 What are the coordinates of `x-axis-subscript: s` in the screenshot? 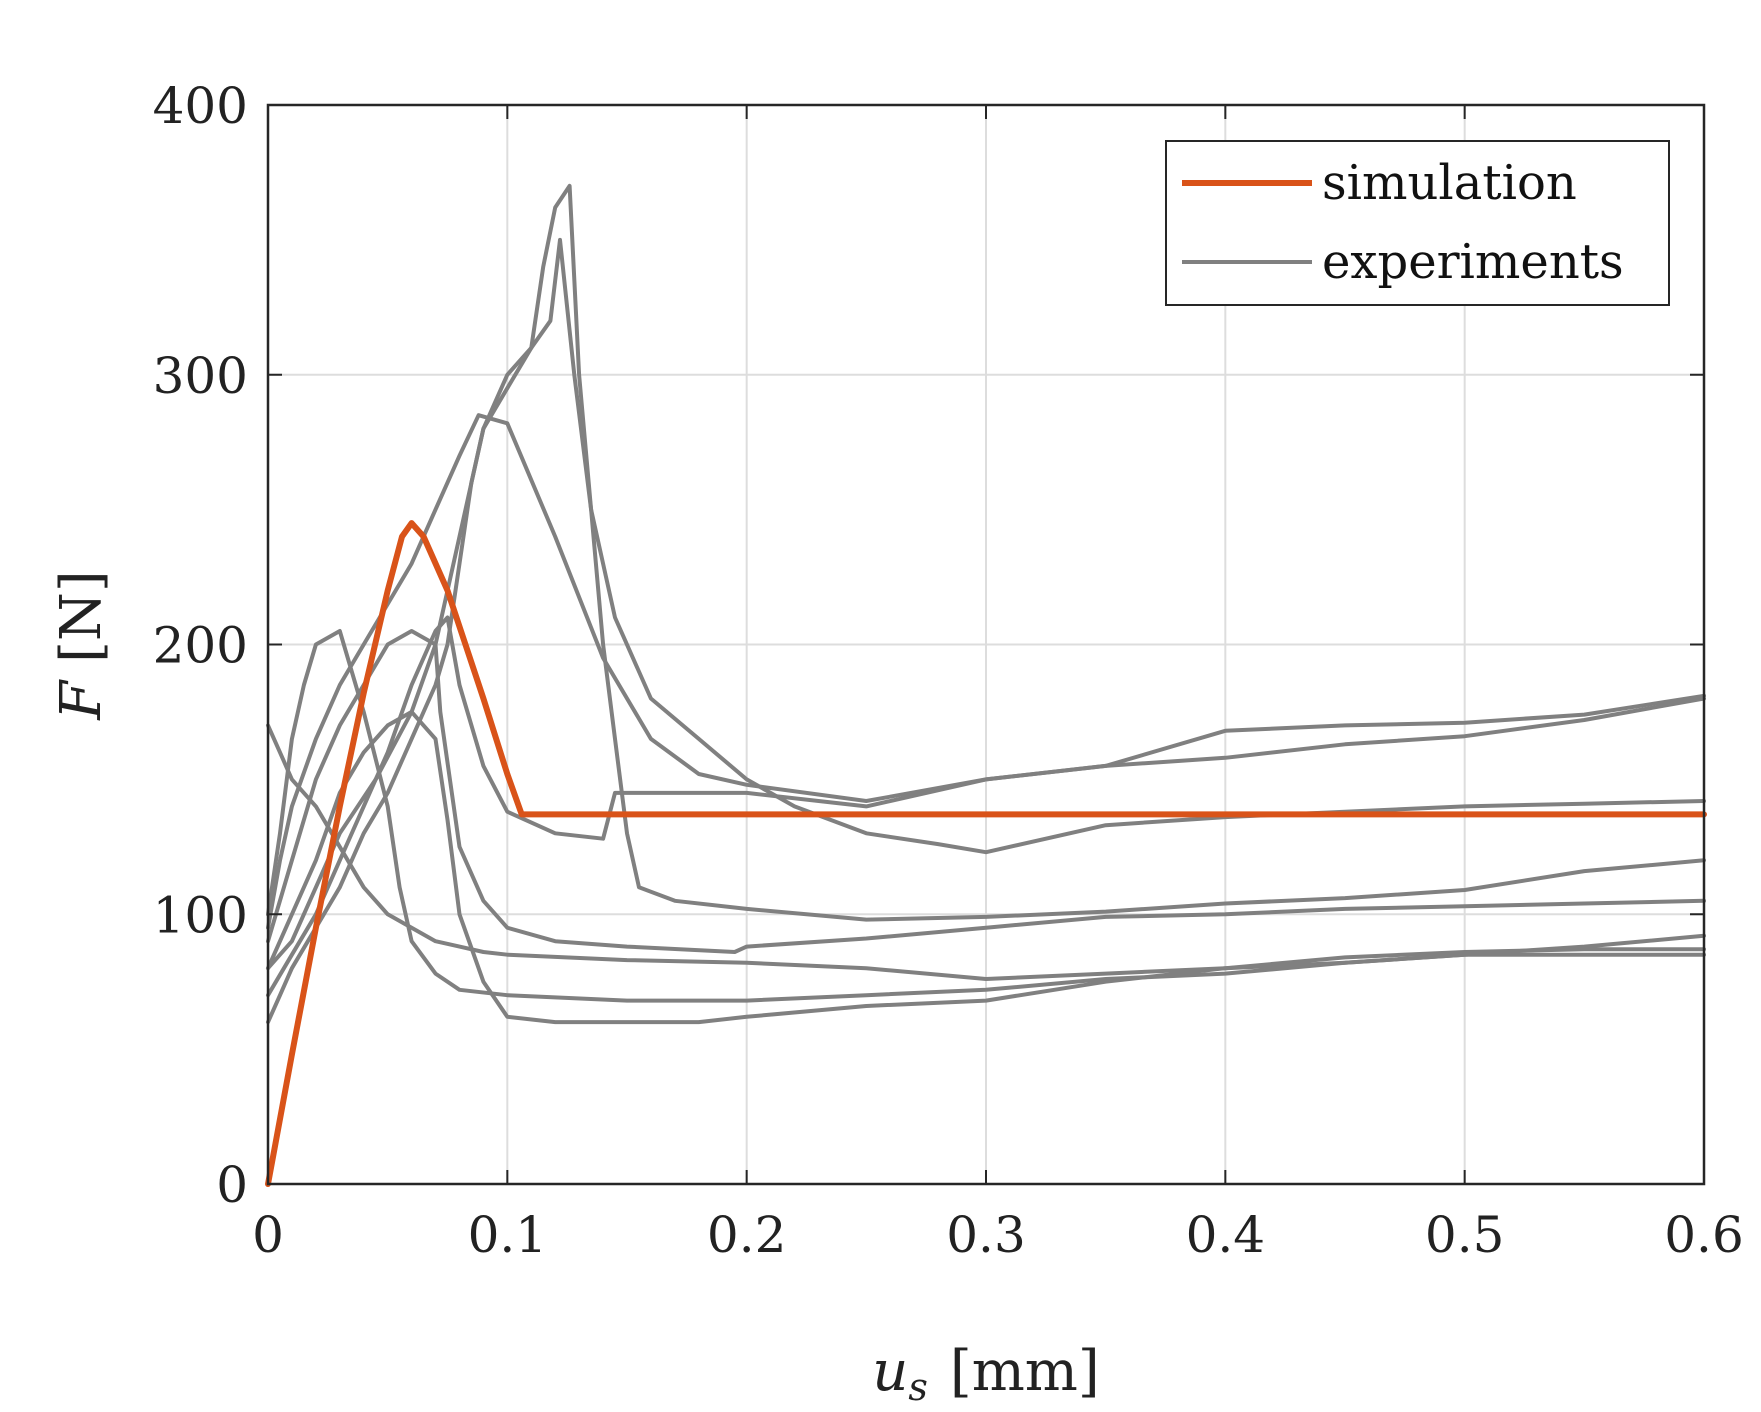 It's located at (918, 1387).